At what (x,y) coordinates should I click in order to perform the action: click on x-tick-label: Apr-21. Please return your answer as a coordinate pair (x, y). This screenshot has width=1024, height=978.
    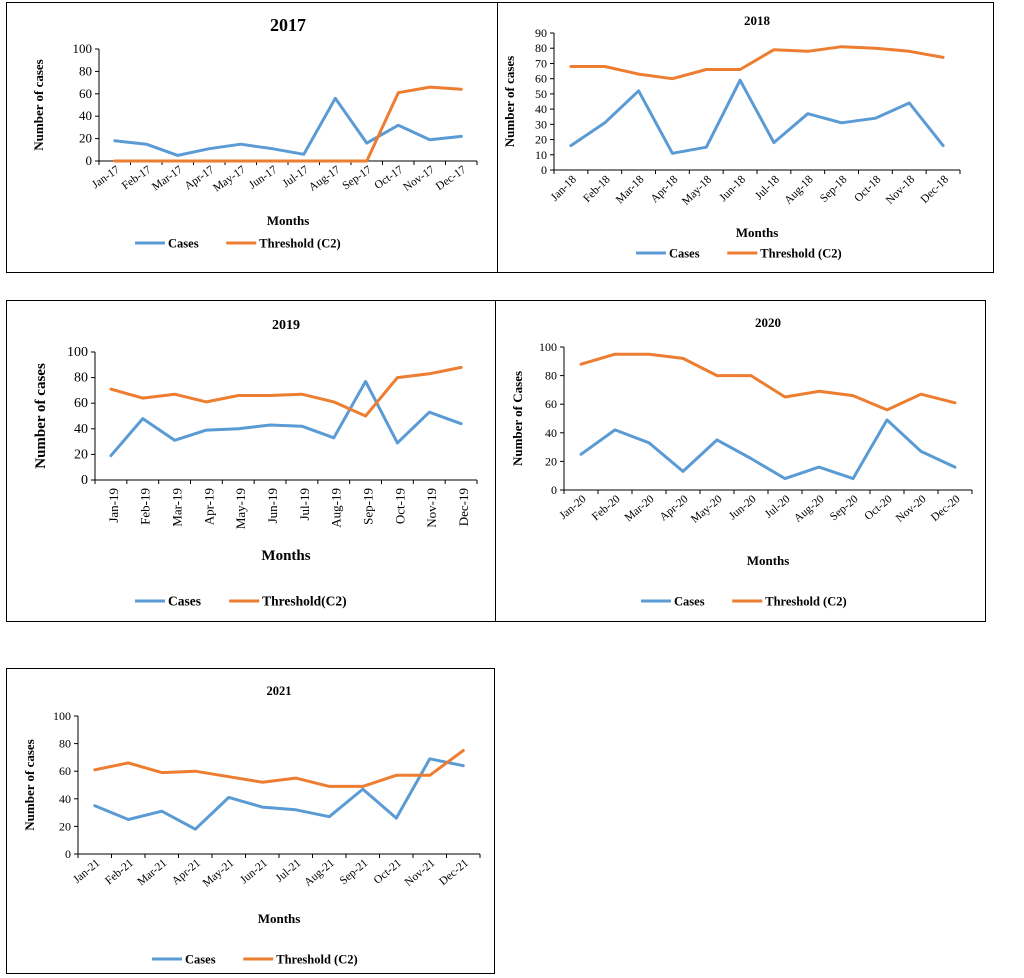
    Looking at the image, I should click on (186, 872).